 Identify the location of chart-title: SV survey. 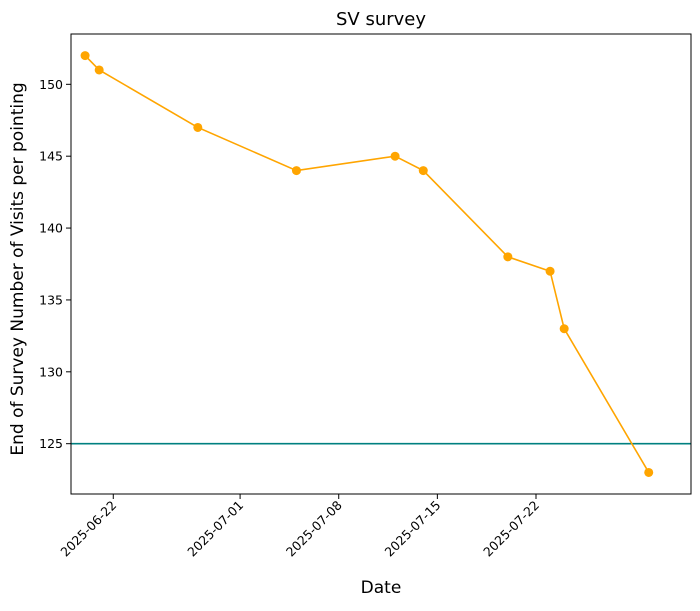
(381, 19).